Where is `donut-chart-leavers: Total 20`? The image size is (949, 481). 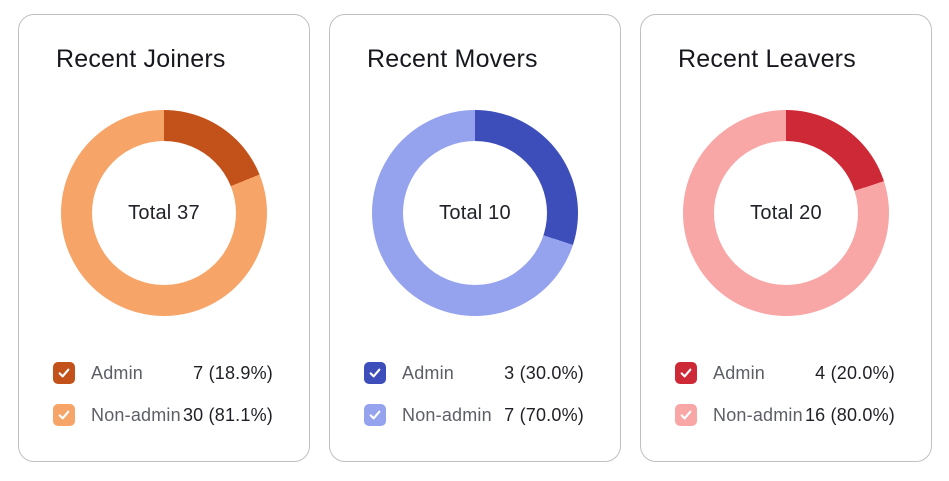 donut-chart-leavers: Total 20 is located at coordinates (786, 213).